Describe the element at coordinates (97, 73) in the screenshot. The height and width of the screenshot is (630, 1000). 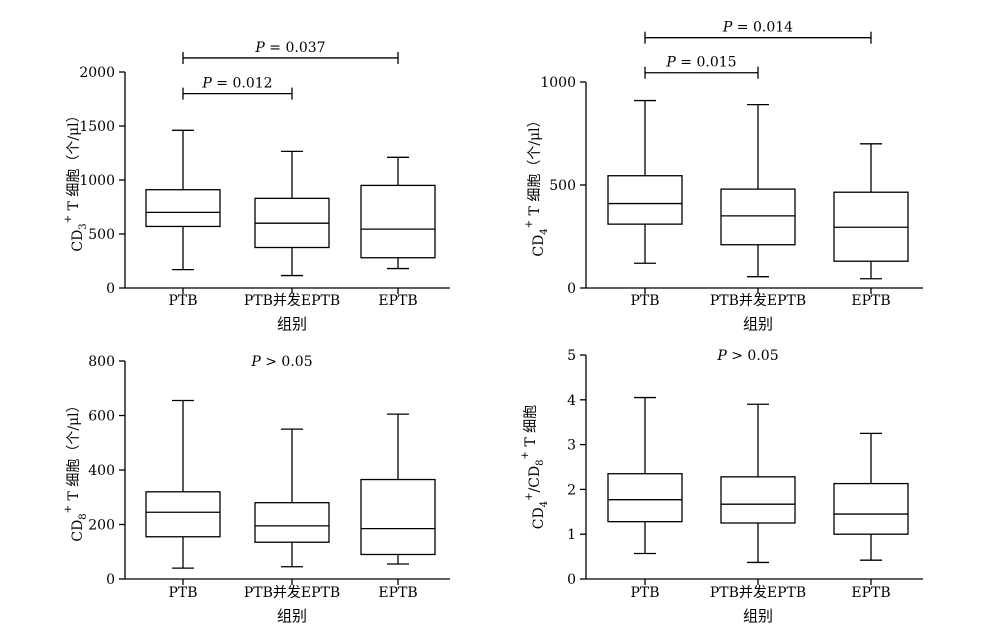
I see `y-tick-label: 2000` at that location.